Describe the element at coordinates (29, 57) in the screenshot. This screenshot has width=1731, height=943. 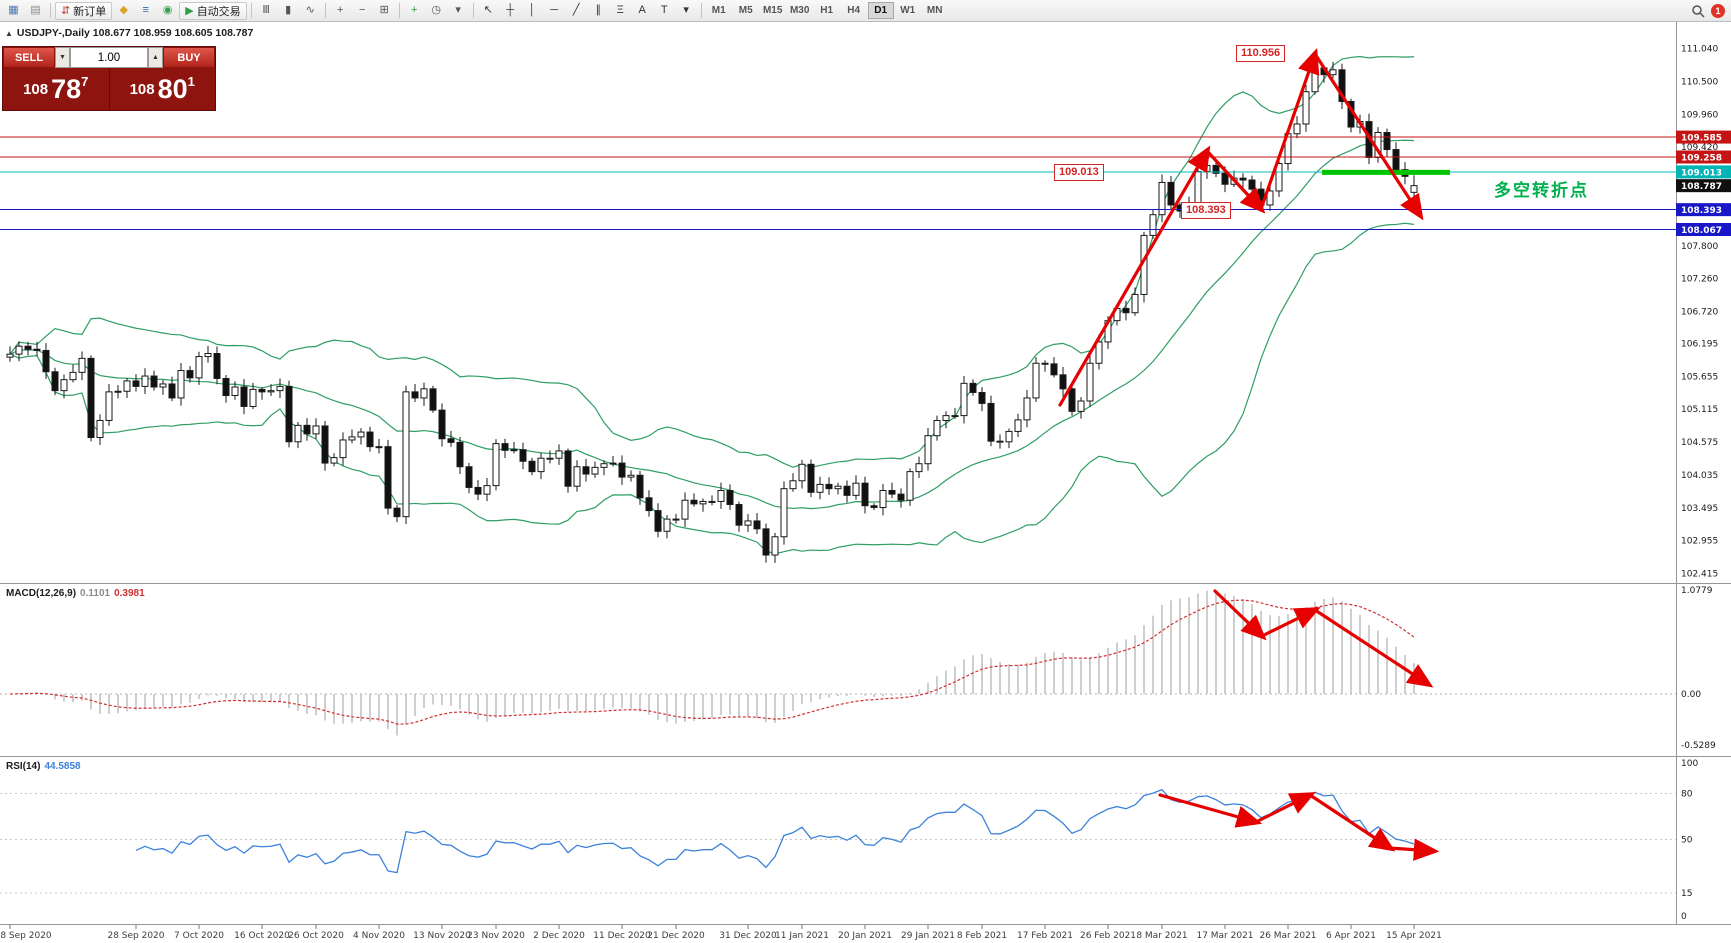
I see `sell-button: SELL` at that location.